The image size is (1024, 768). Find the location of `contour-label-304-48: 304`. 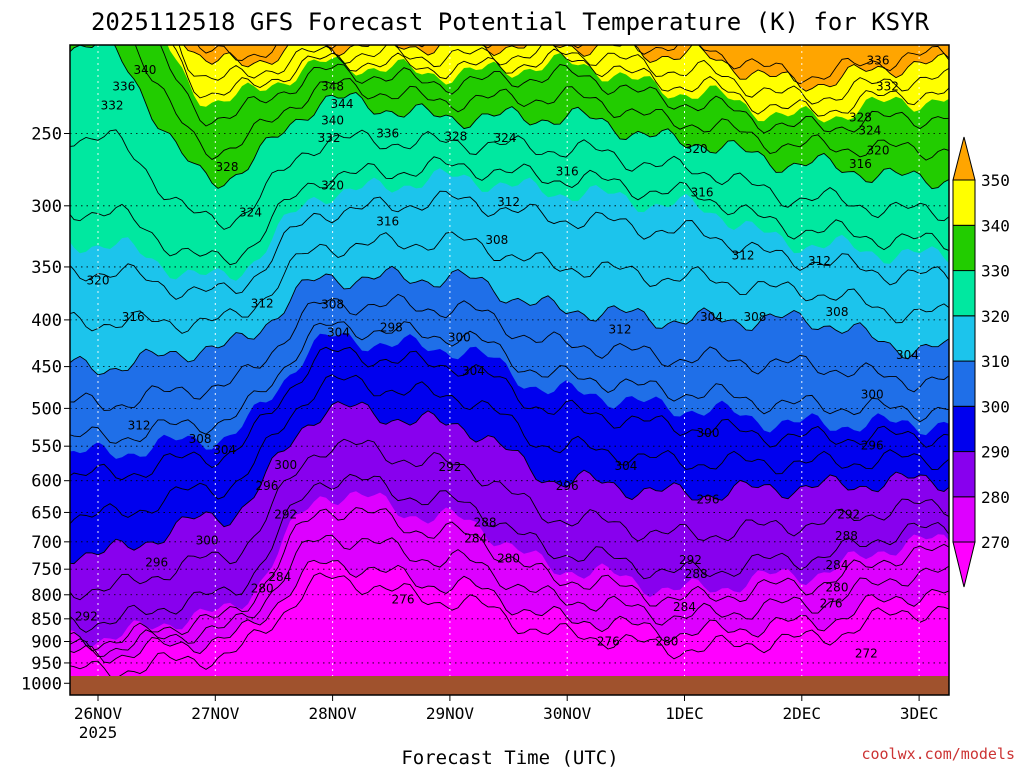

contour-label-304-48: 304 is located at coordinates (625, 466).